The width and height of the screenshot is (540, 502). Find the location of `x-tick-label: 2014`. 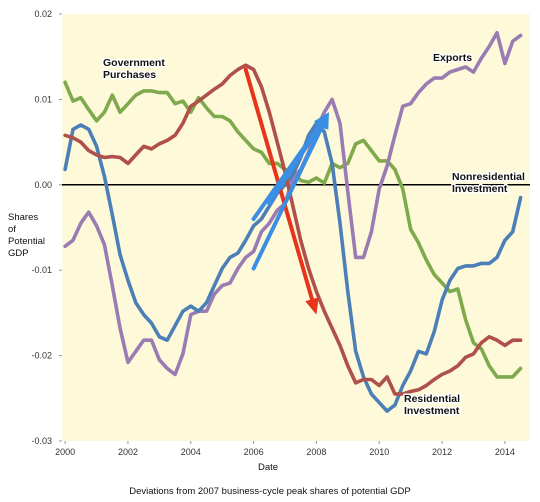

x-tick-label: 2014 is located at coordinates (505, 452).